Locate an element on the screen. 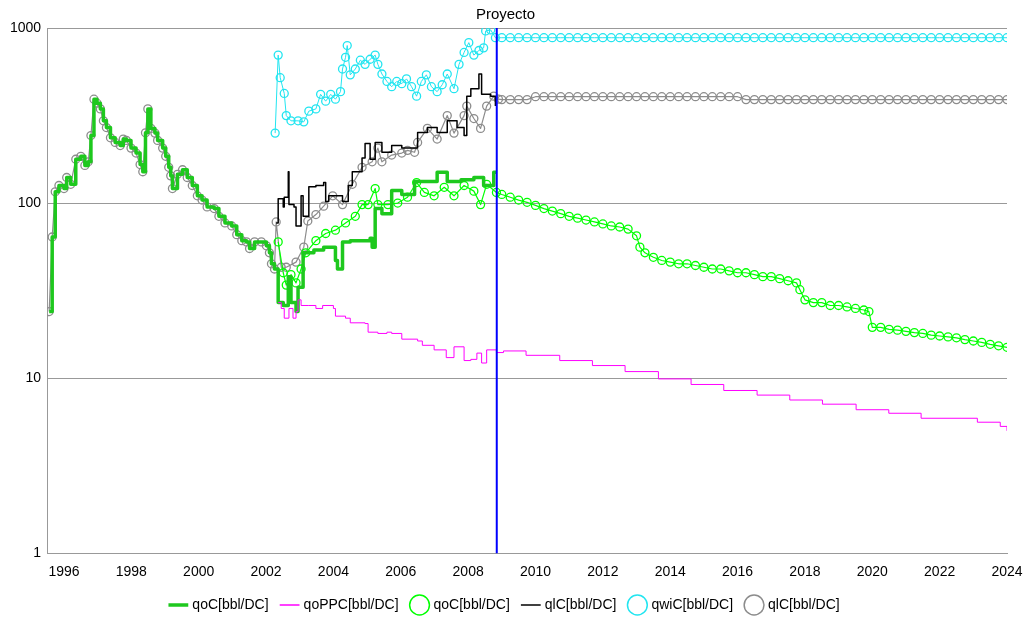 This screenshot has height=622, width=1029. y-tick-label: 10 is located at coordinates (33, 376).